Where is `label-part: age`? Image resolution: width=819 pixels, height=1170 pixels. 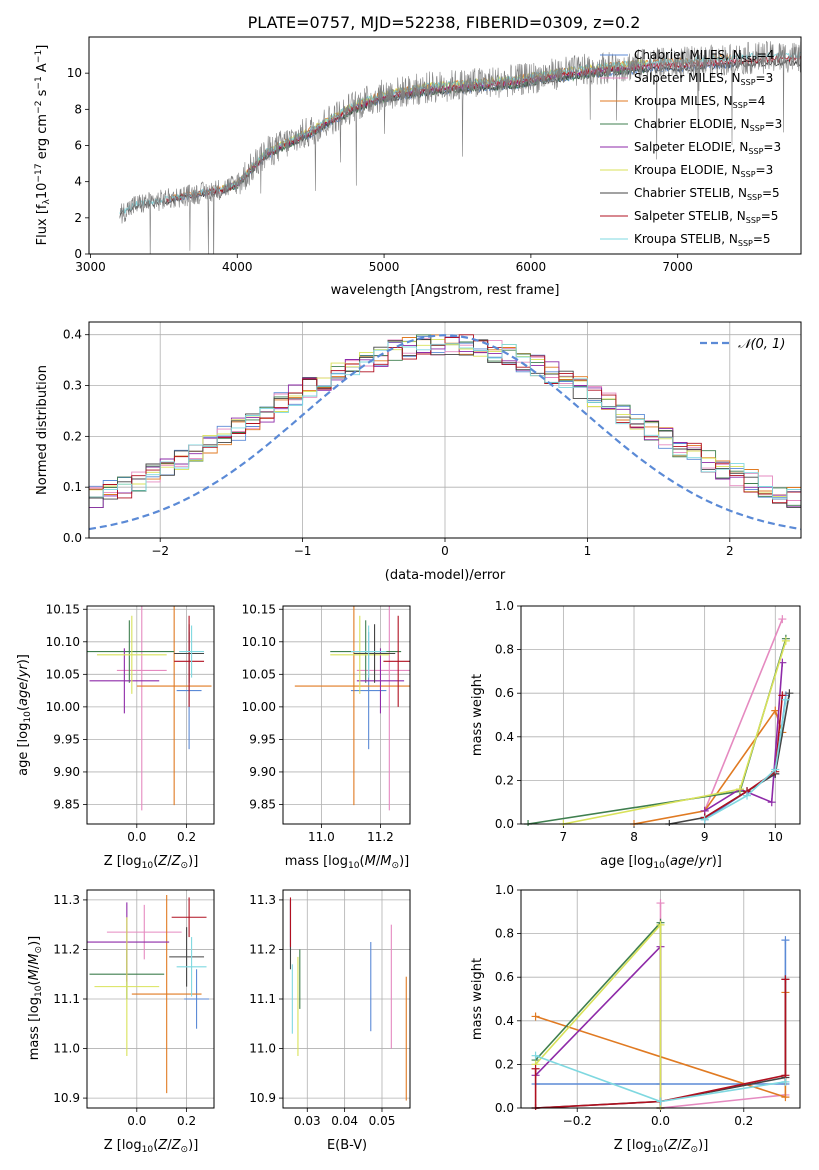 label-part: age is located at coordinates (682, 861).